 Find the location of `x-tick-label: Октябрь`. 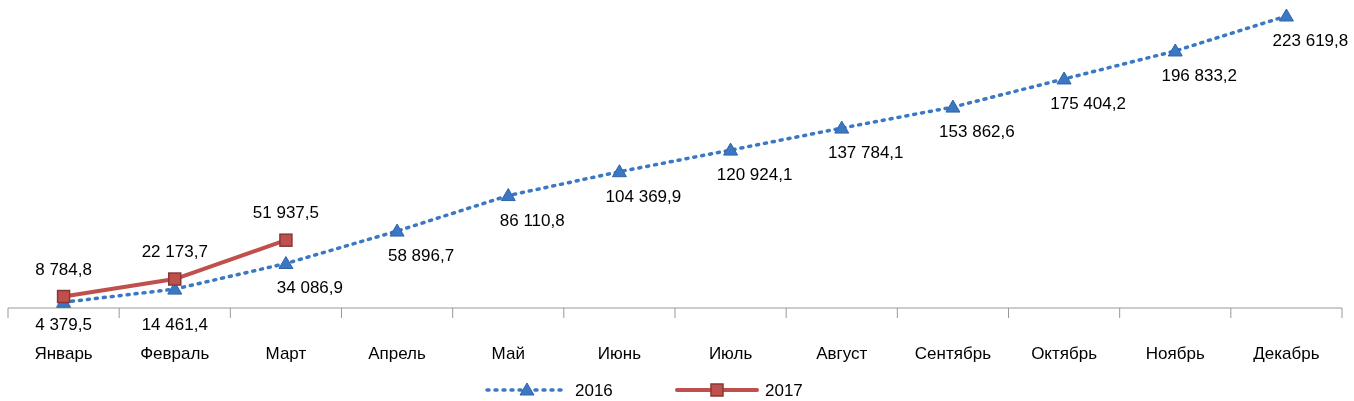

x-tick-label: Октябрь is located at coordinates (1064, 353).